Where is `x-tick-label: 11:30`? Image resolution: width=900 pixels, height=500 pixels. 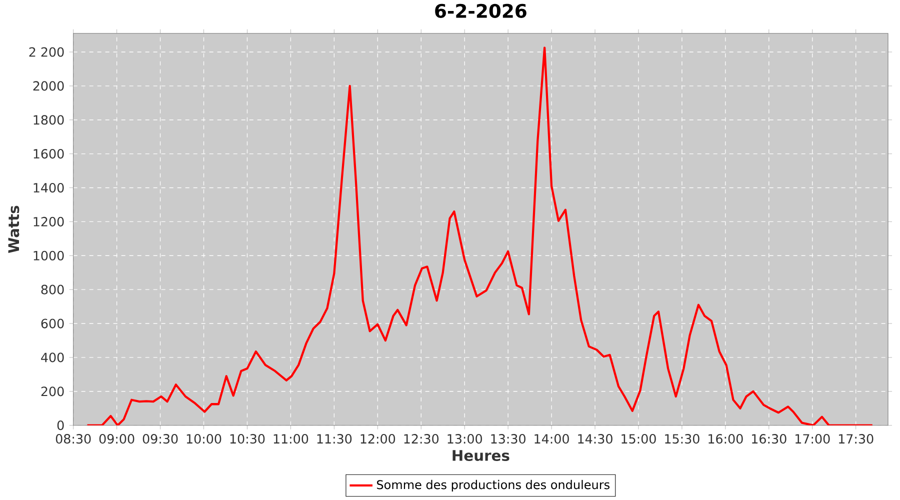
x-tick-label: 11:30 is located at coordinates (334, 439).